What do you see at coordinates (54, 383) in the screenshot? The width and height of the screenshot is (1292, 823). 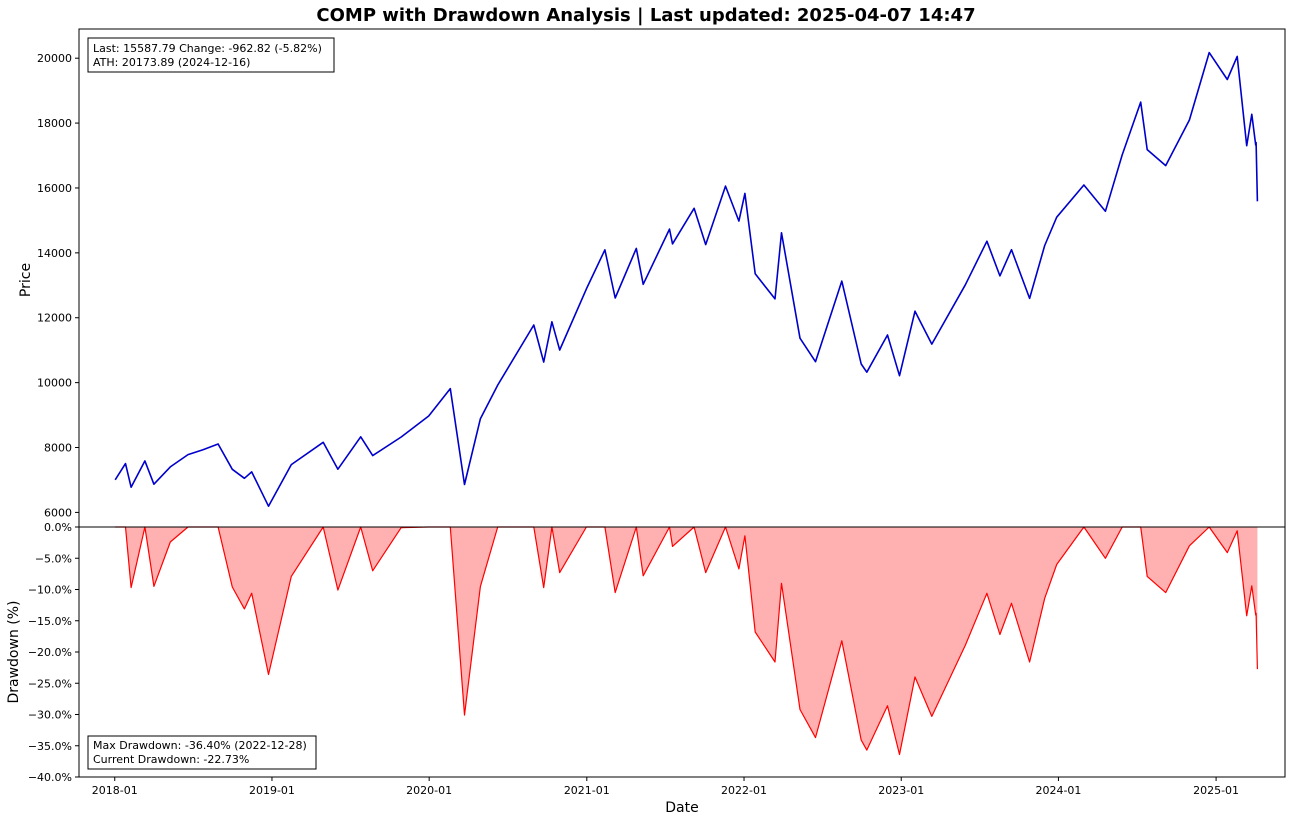 I see `price-y-tick-label: 10000` at bounding box center [54, 383].